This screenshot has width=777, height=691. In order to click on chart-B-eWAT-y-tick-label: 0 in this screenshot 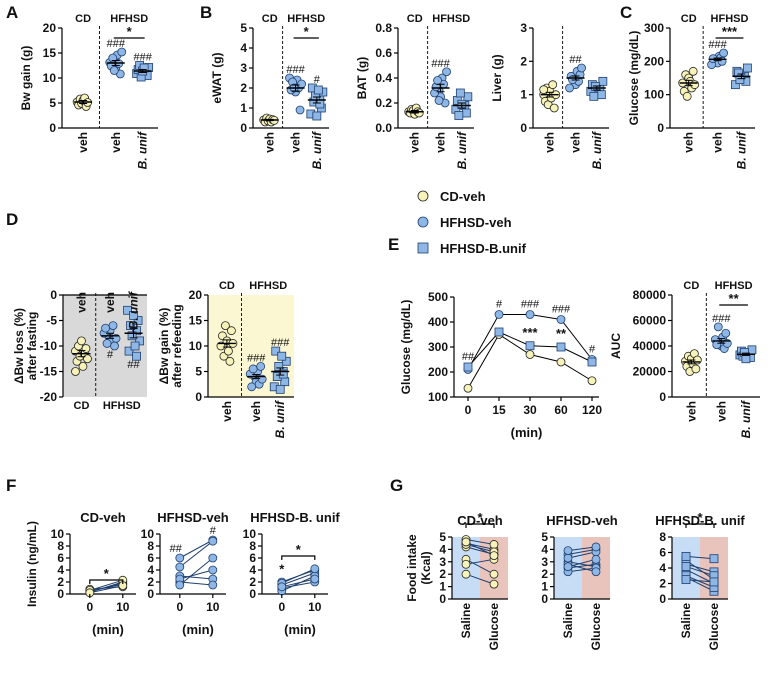, I will do `click(243, 128)`.